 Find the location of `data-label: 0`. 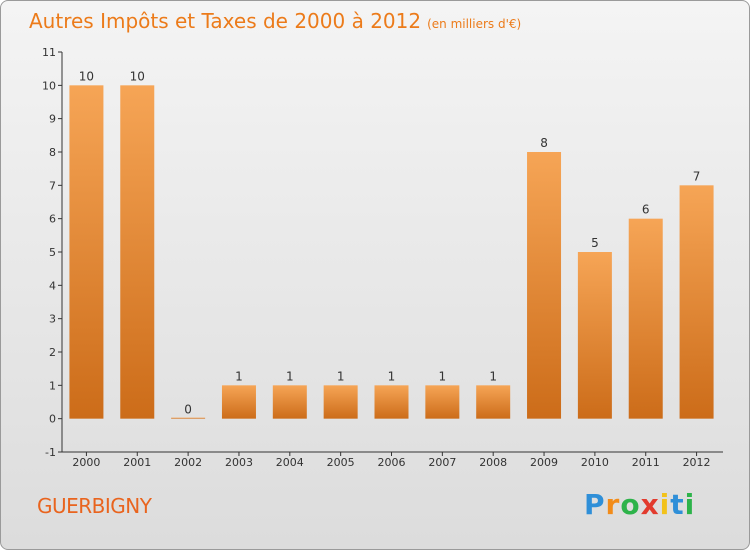

data-label: 0 is located at coordinates (188, 410).